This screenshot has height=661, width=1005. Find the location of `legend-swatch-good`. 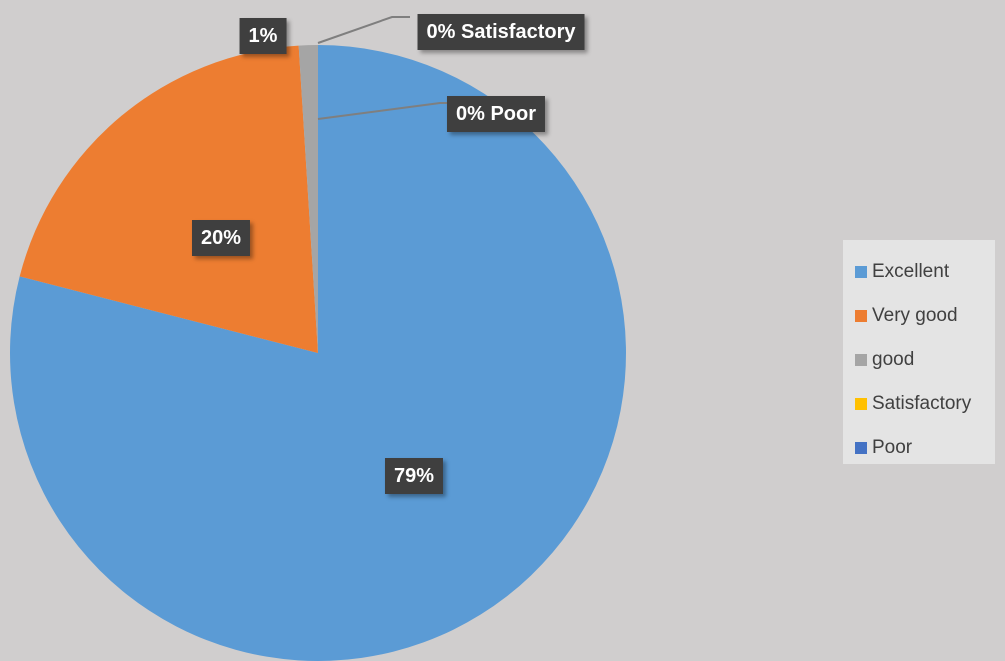

legend-swatch-good is located at coordinates (861, 360).